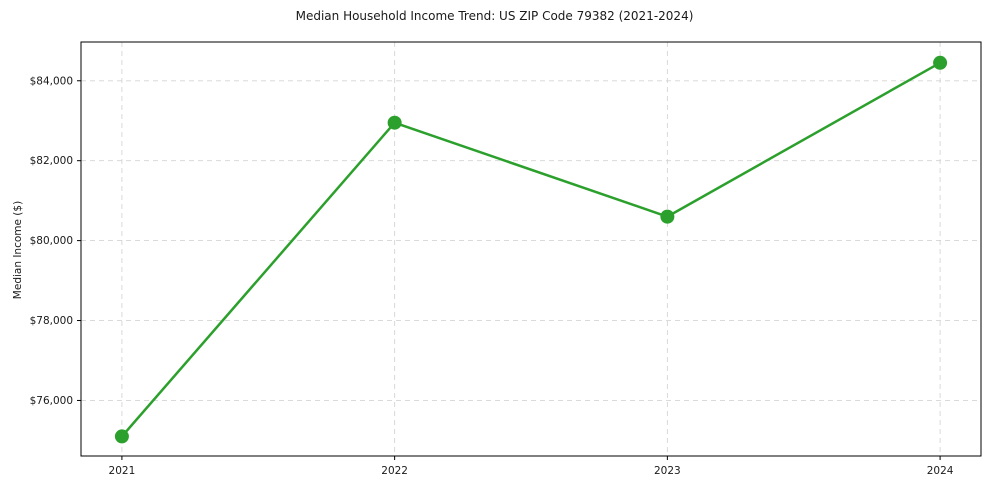  I want to click on y-tick-label: $80,000, so click(51, 241).